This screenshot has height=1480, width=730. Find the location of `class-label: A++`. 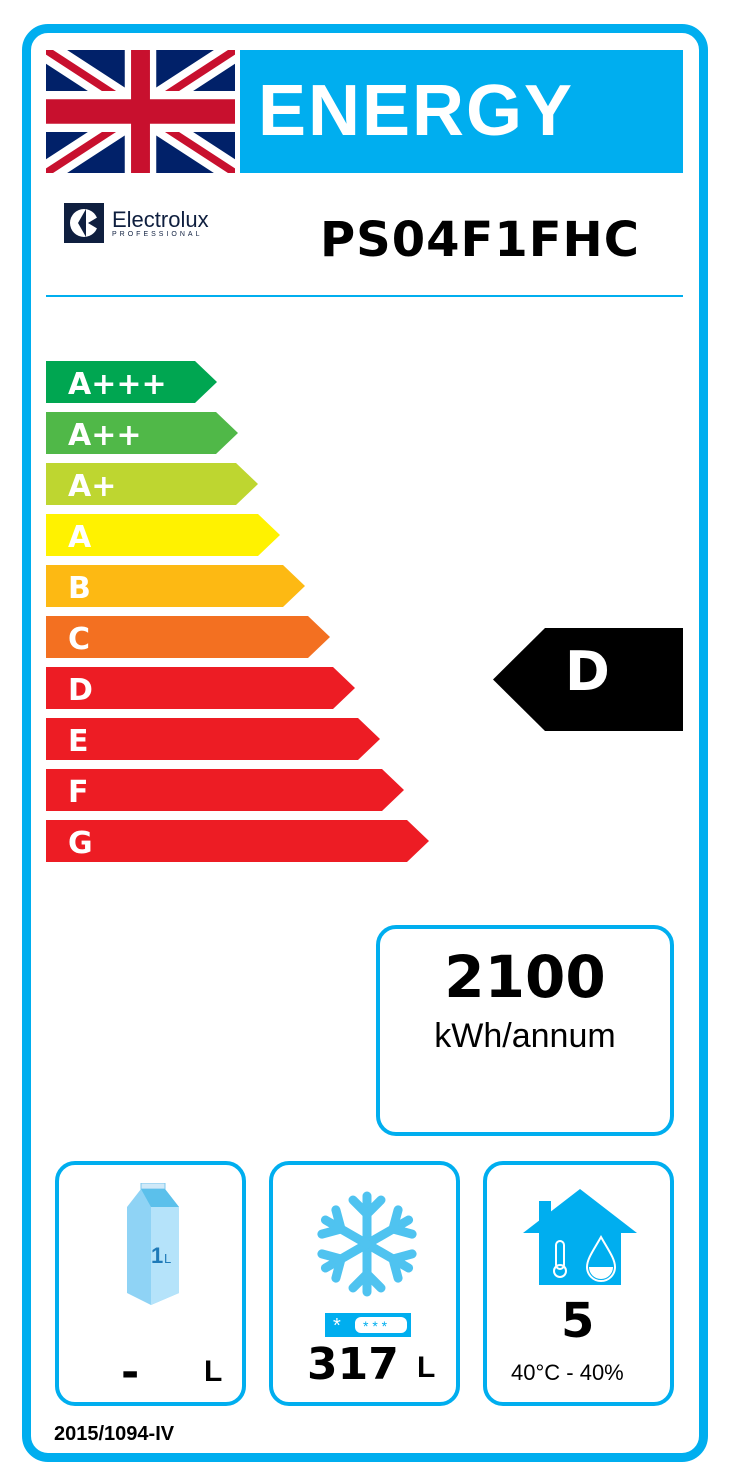

class-label: A++ is located at coordinates (105, 435).